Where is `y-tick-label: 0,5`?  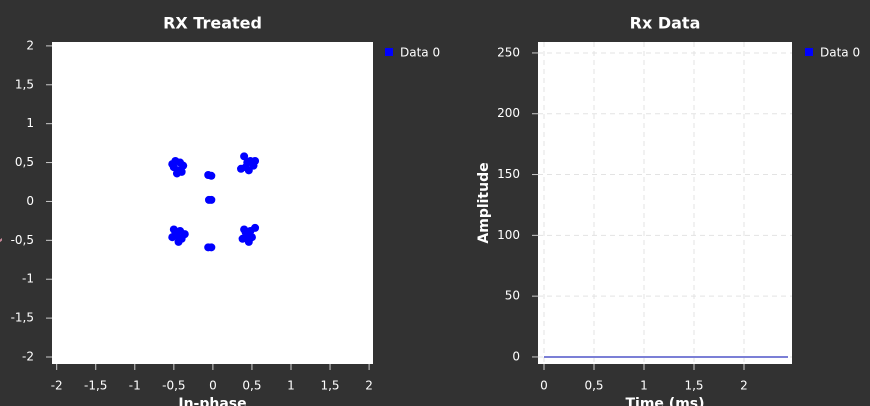 y-tick-label: 0,5 is located at coordinates (24, 162).